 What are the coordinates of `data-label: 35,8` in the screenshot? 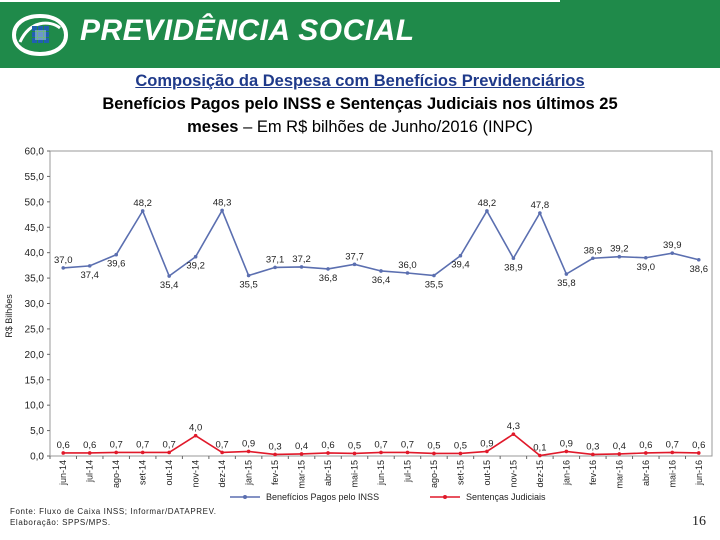 It's located at (566, 283).